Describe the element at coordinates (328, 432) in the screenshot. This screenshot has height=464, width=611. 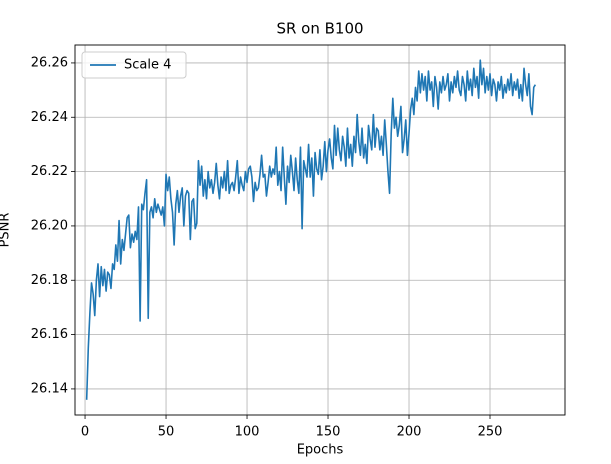
I see `x-tick-label: 150` at that location.